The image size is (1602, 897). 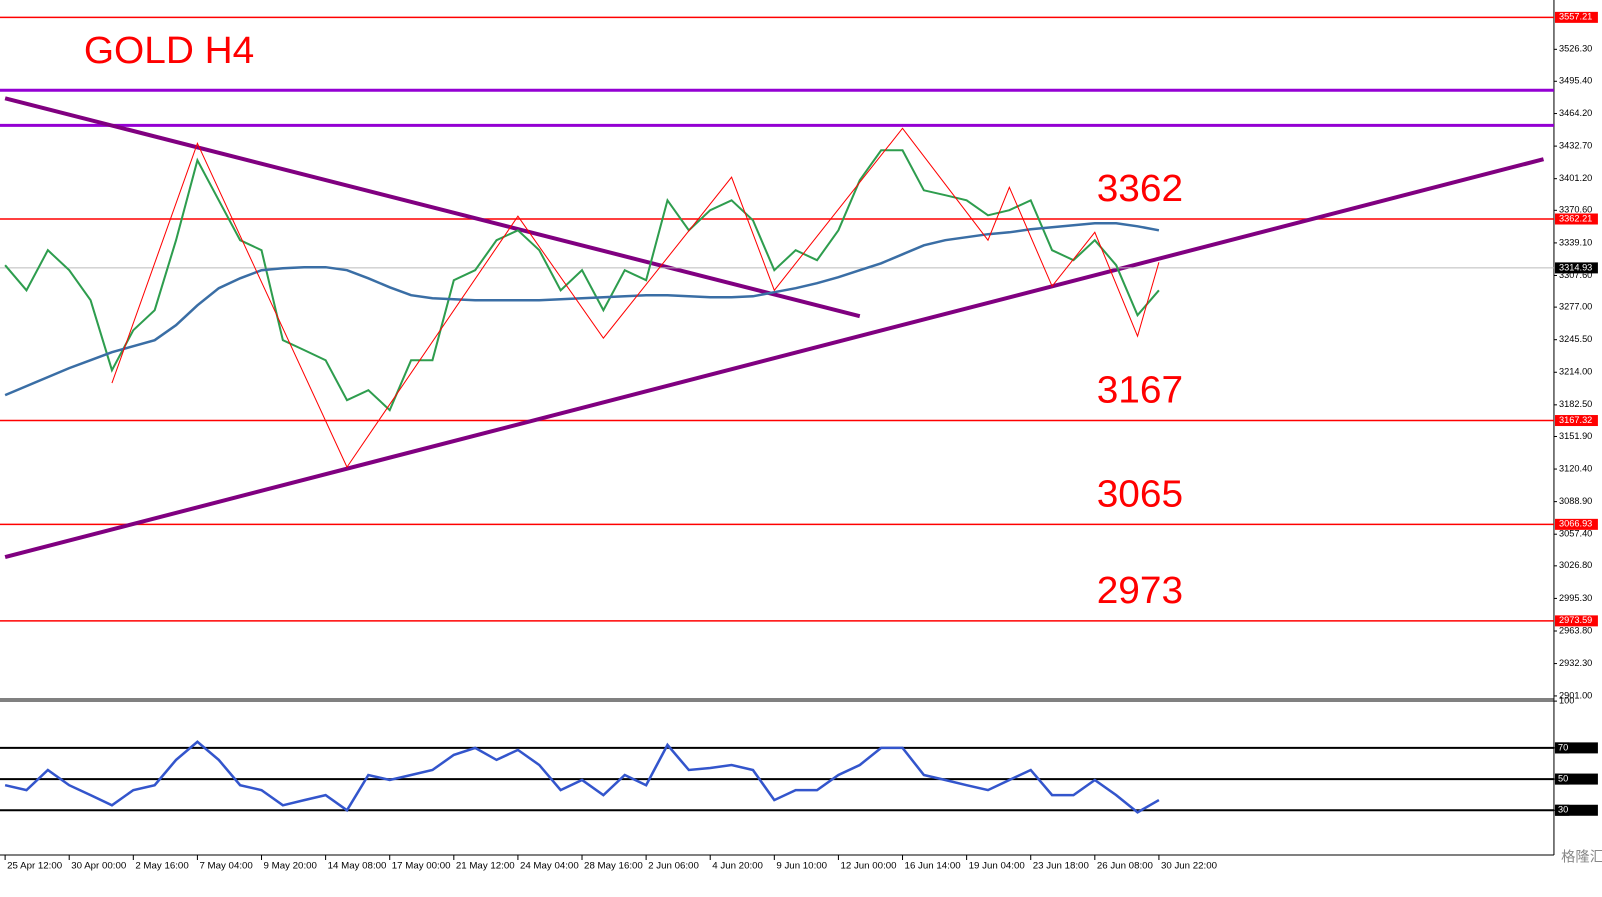 I want to click on y-tick-label: 100, so click(x=1566, y=701).